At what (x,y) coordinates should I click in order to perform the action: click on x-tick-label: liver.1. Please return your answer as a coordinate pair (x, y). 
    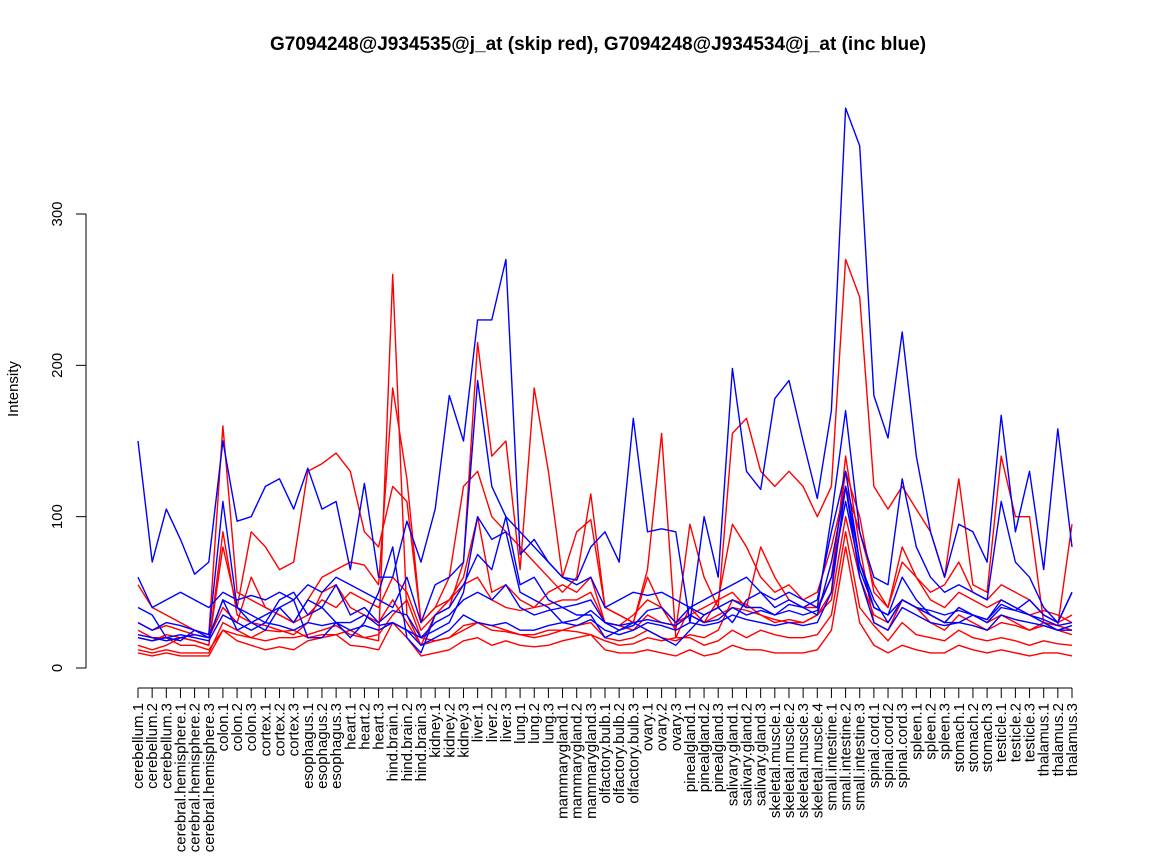
    Looking at the image, I should click on (478, 722).